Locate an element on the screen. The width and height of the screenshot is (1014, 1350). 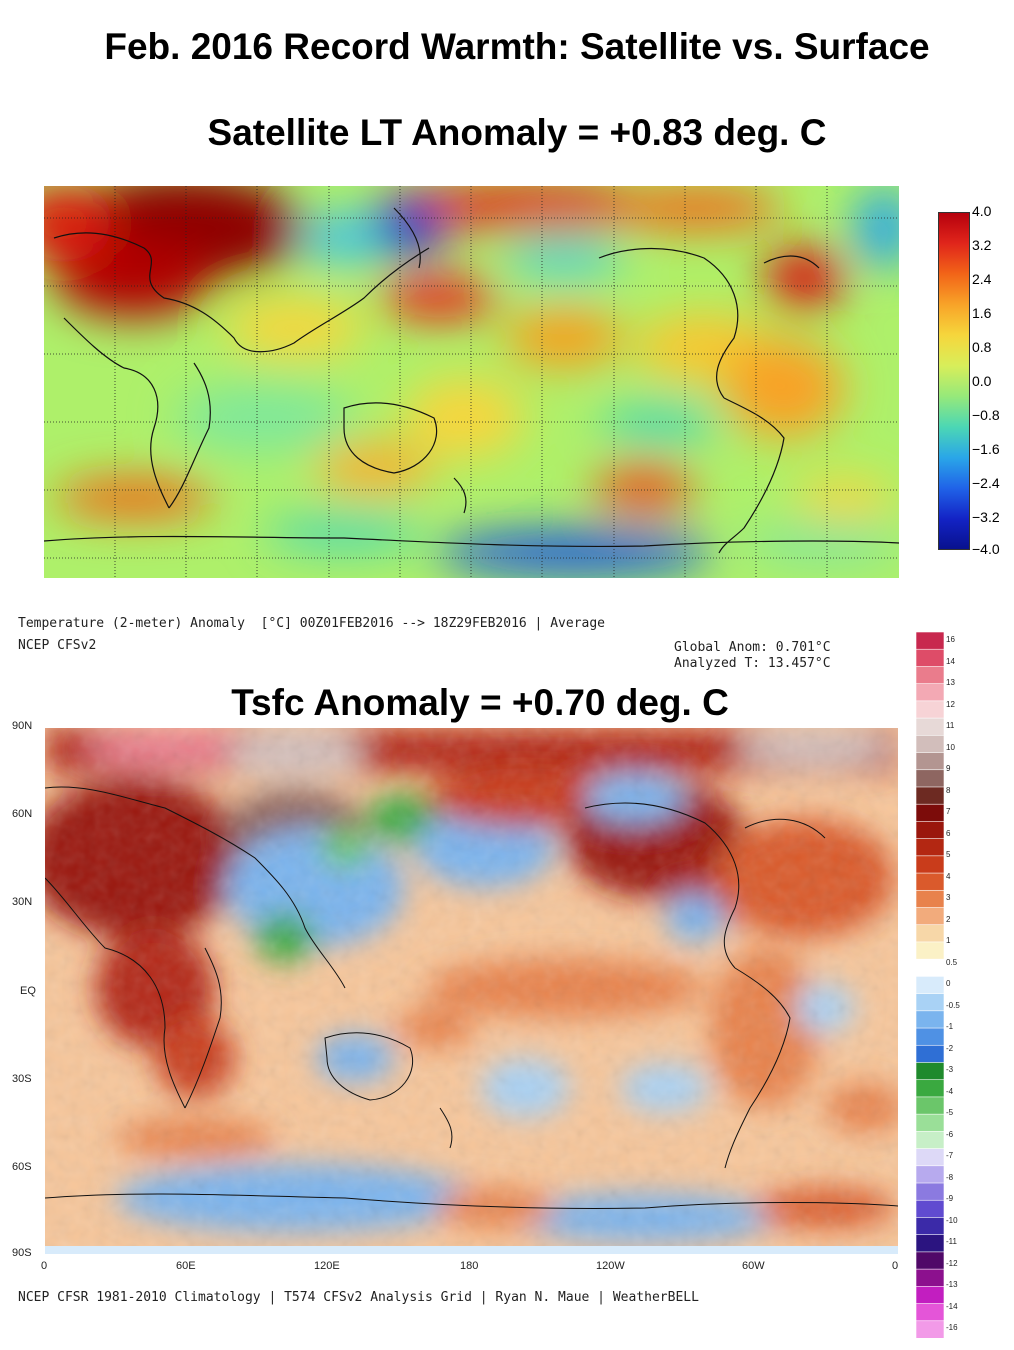
sfc-colorbar-label: -7 is located at coordinates (950, 1155).